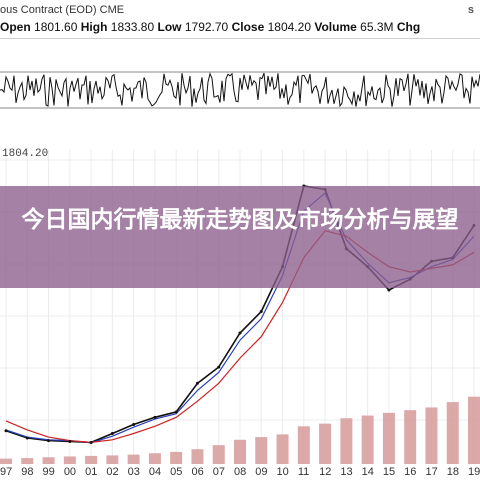  I want to click on x-tick-label: 00, so click(70, 472).